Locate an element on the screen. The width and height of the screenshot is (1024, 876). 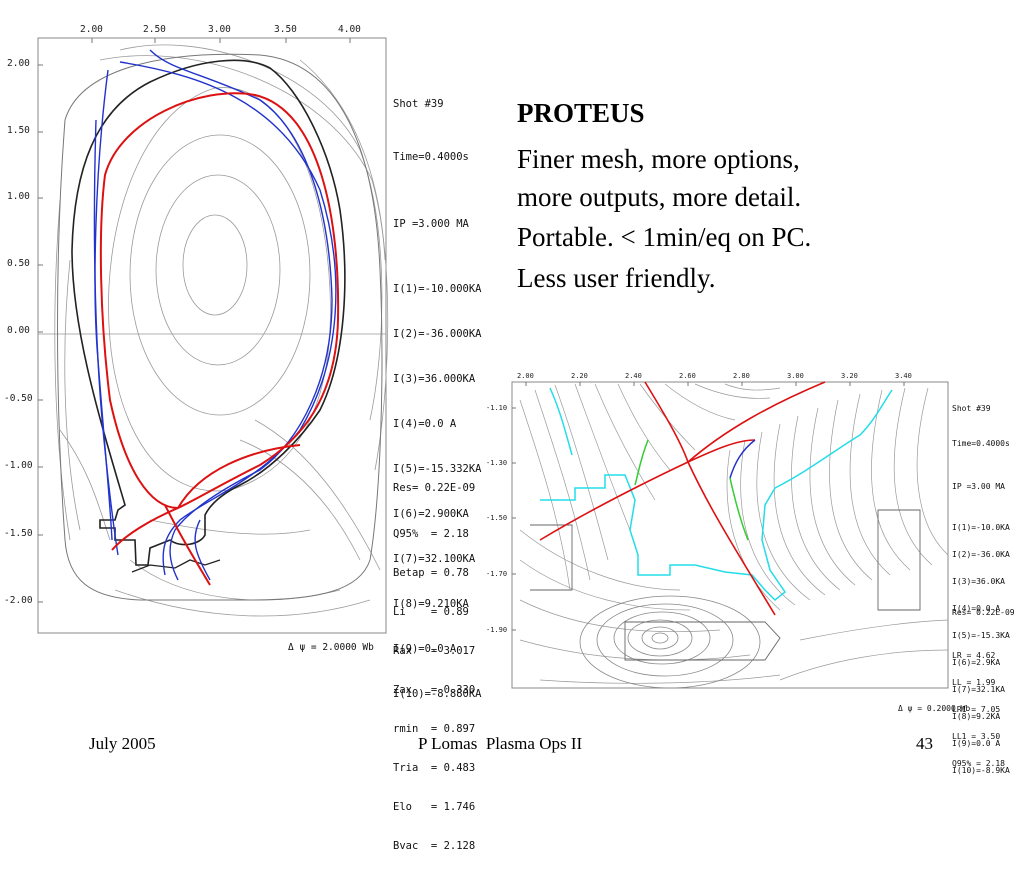
zoom-y-tick: -1.90 is located at coordinates (497, 630).